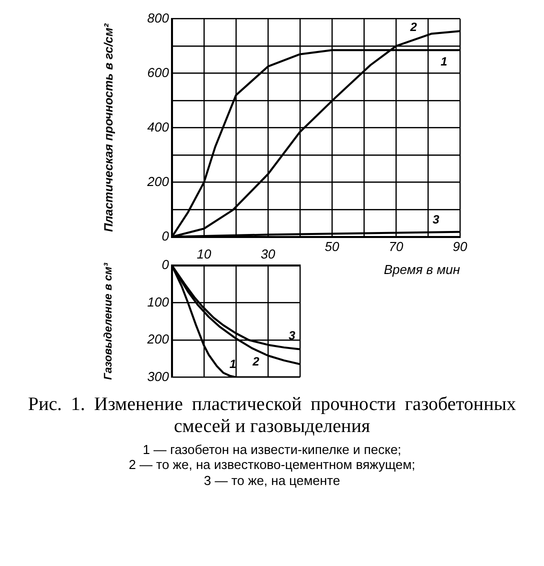 Image resolution: width=544 pixels, height=566 pixels. What do you see at coordinates (108, 321) in the screenshot?
I see `y-axis-title: Газовыделение в см³` at bounding box center [108, 321].